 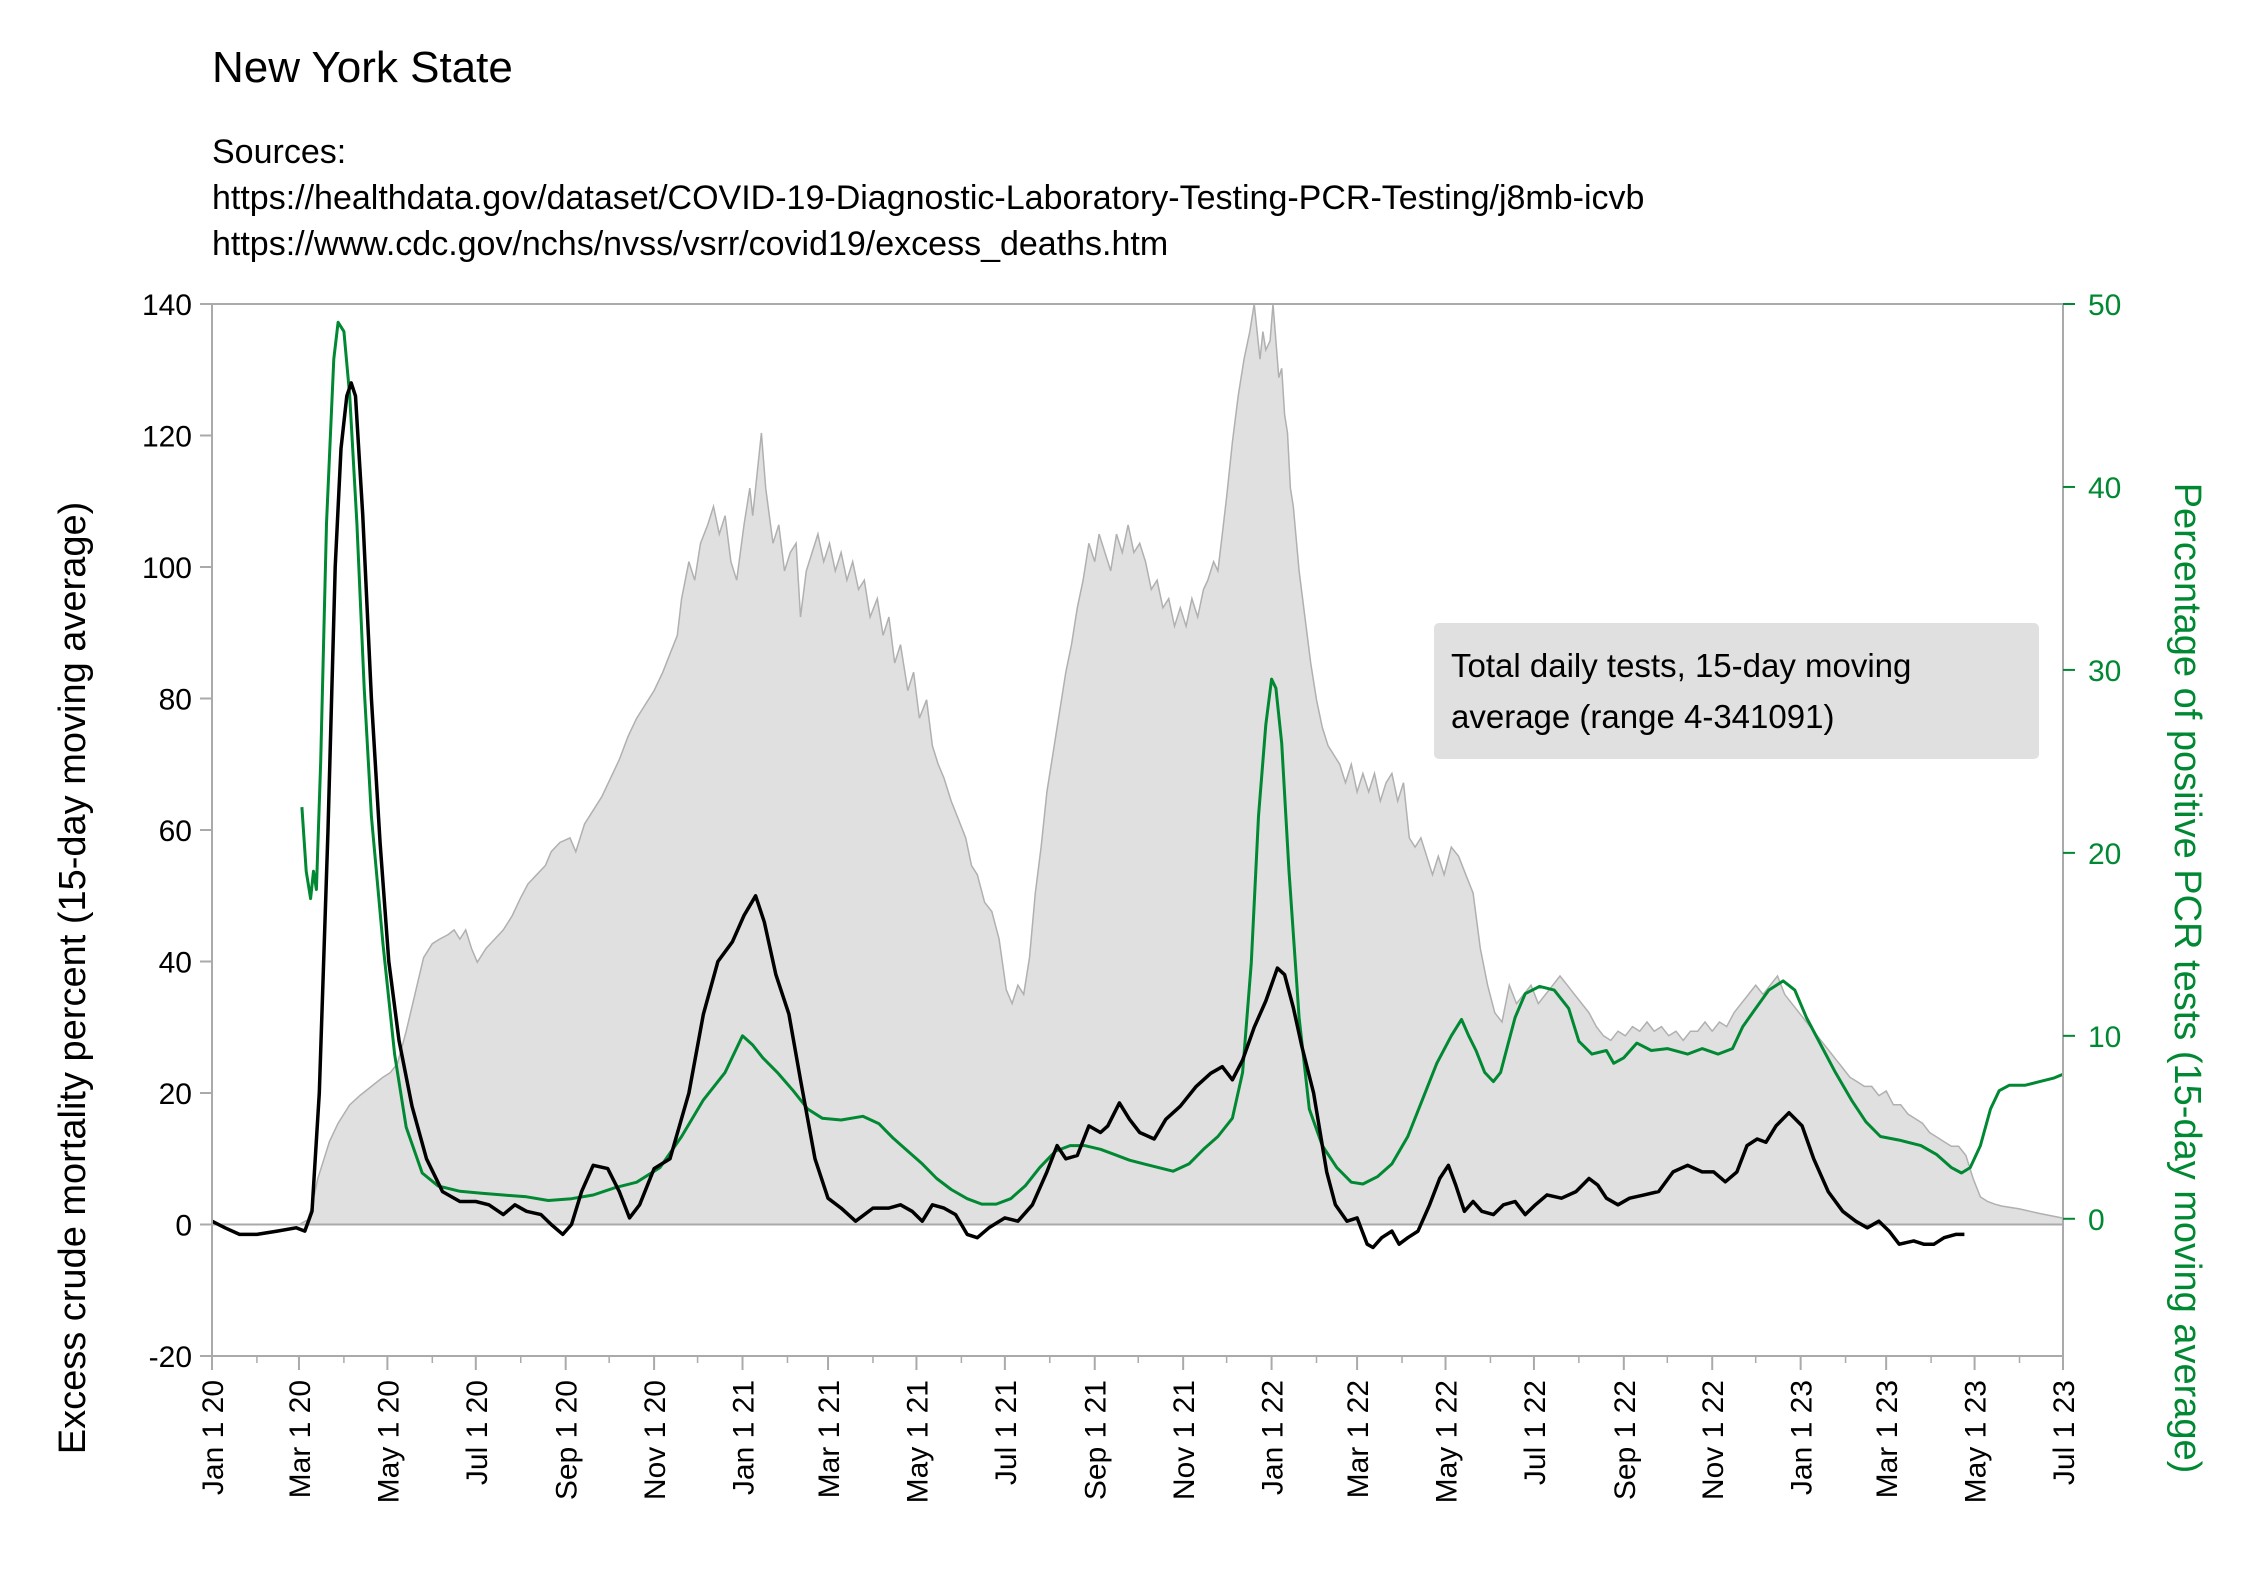 I want to click on x-tick-label: Nov 1 21, so click(x=1184, y=1440).